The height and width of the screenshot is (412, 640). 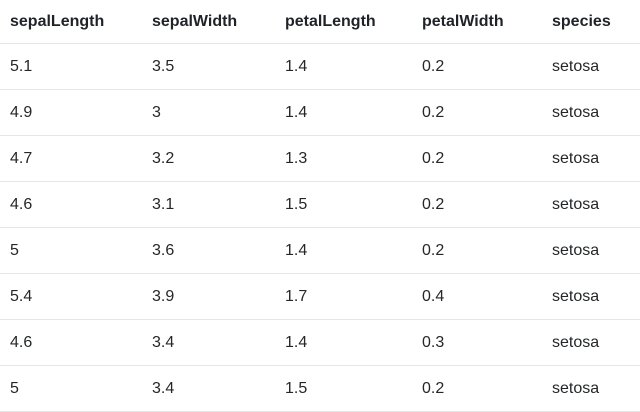 What do you see at coordinates (591, 22) in the screenshot?
I see `column-header-species: species` at bounding box center [591, 22].